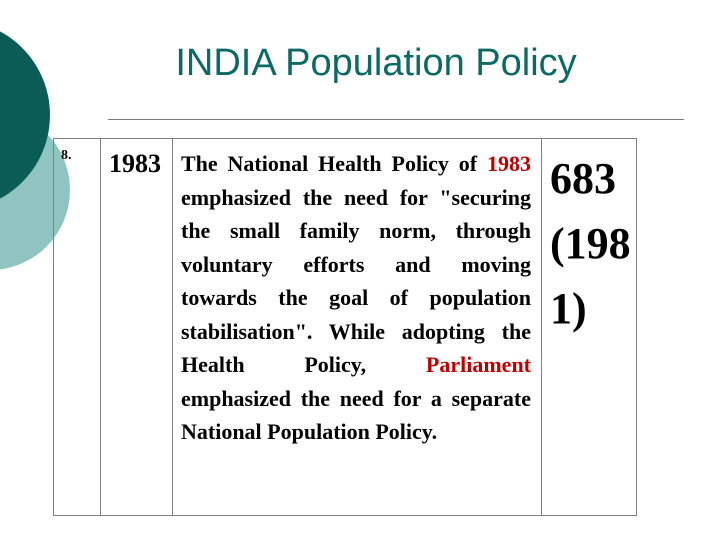  I want to click on serial-number: 8., so click(66, 155).